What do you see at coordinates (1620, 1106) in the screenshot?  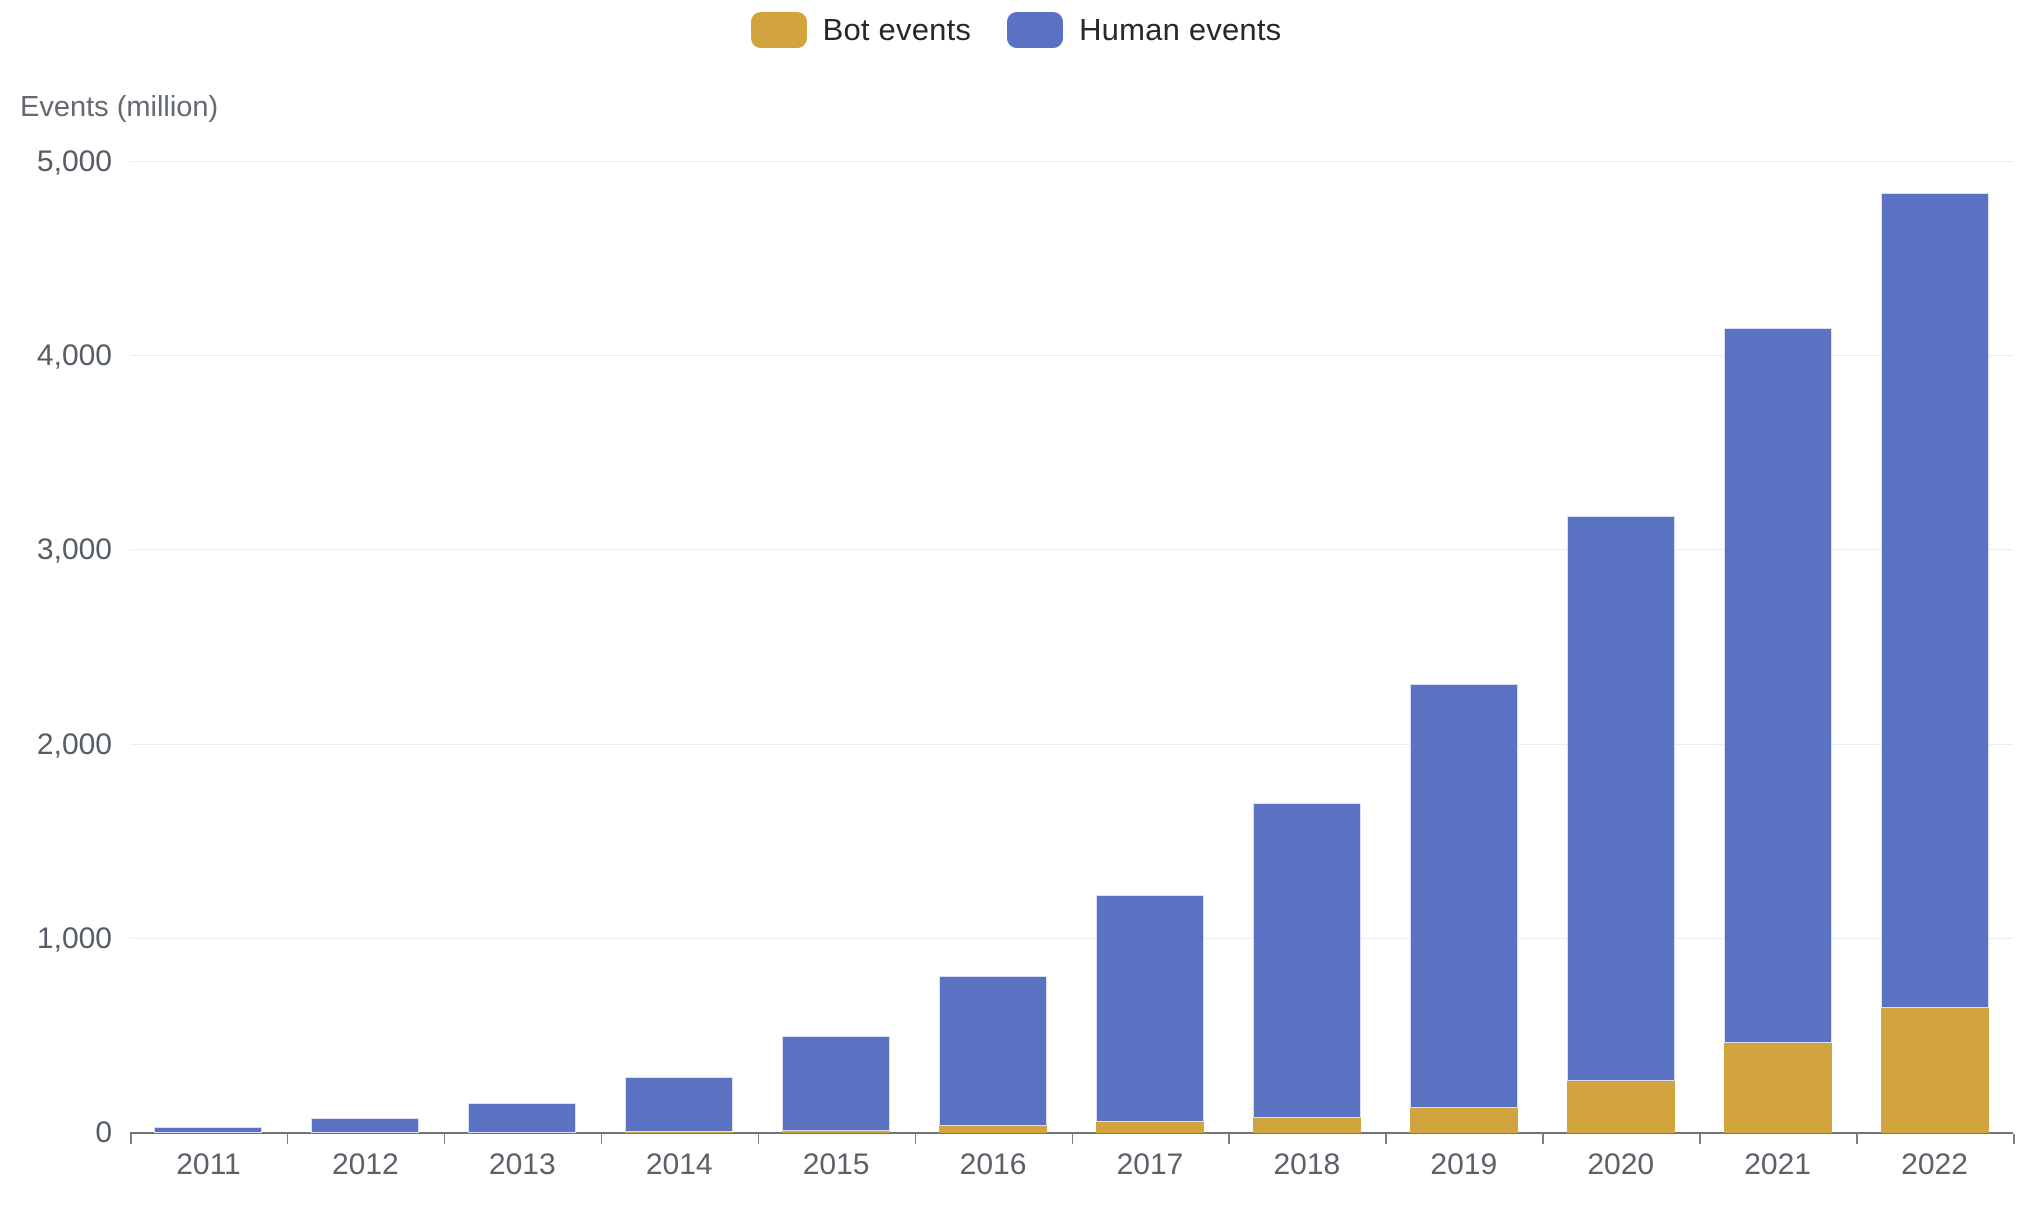 I see `bar-2020-bot-events` at bounding box center [1620, 1106].